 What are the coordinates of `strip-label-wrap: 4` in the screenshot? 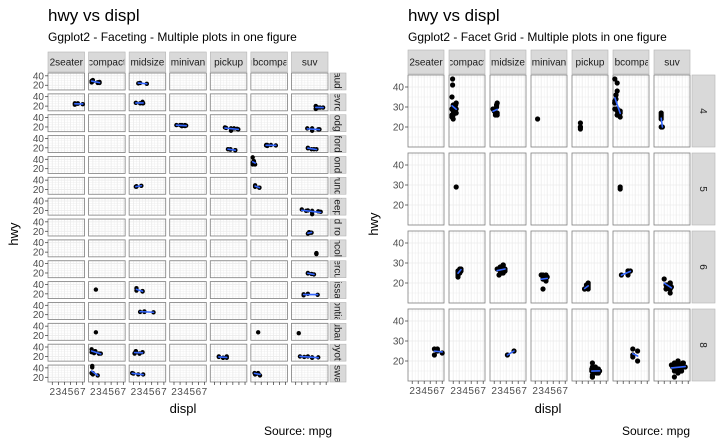 It's located at (702, 111).